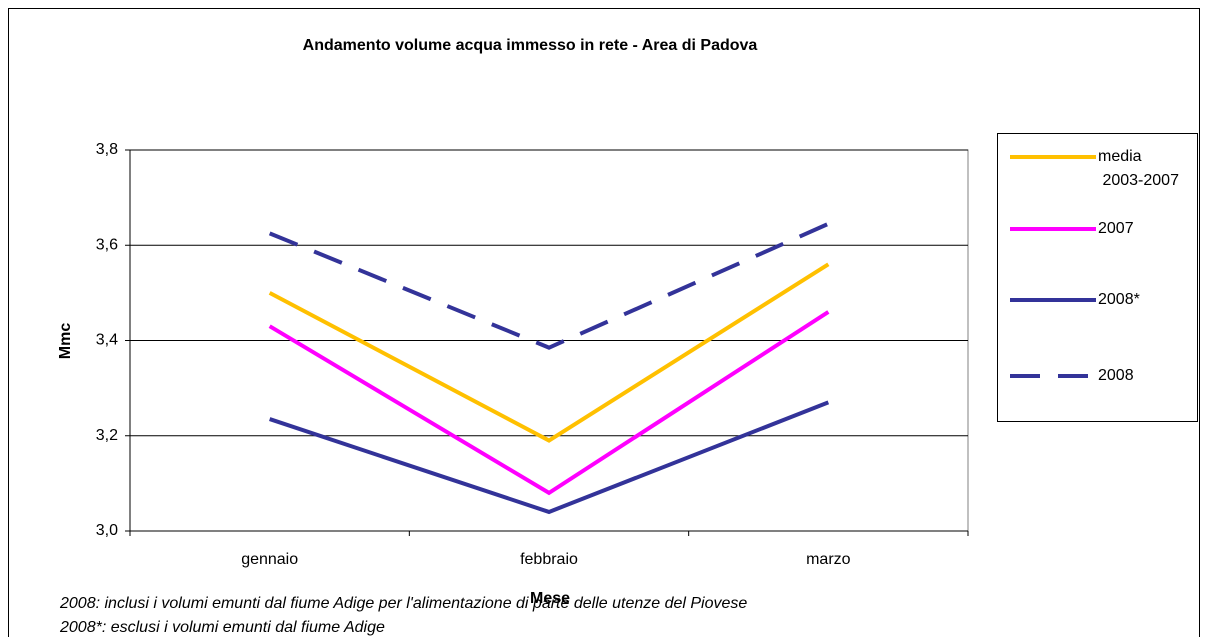  I want to click on x-tick-label: marzo, so click(828, 559).